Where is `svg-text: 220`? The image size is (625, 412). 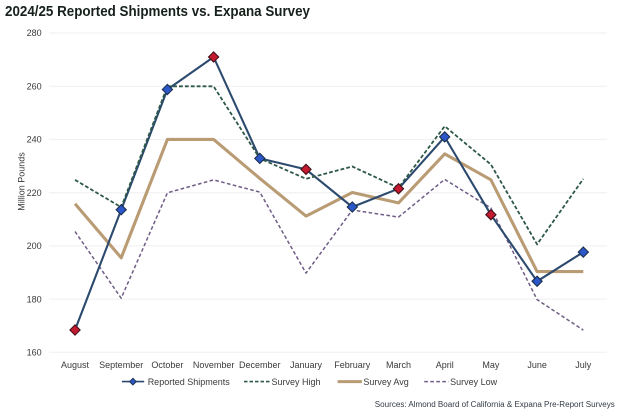
svg-text: 220 is located at coordinates (34, 193).